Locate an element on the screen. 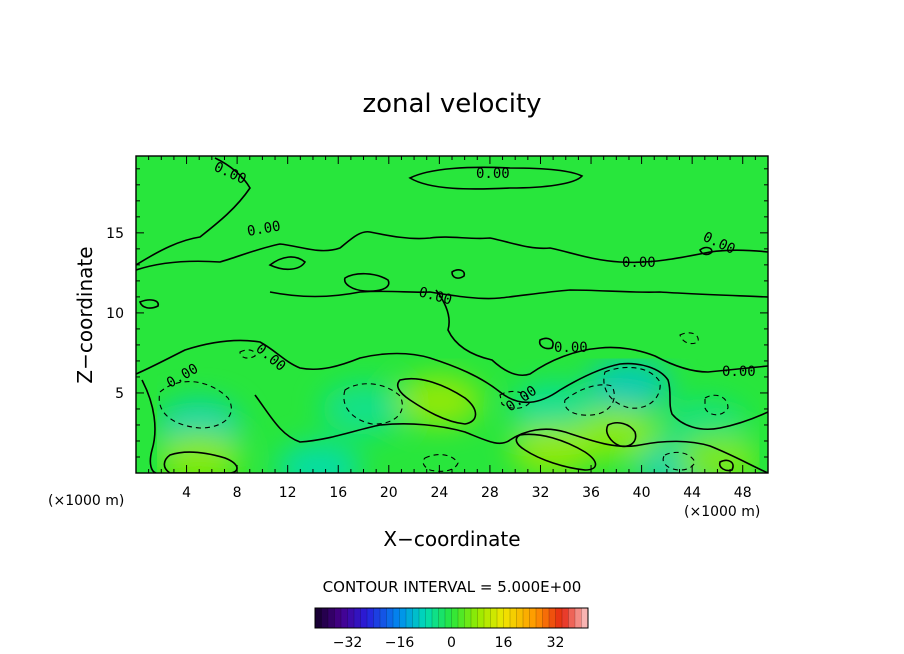  colorbar-tick-label: 16 is located at coordinates (504, 643).